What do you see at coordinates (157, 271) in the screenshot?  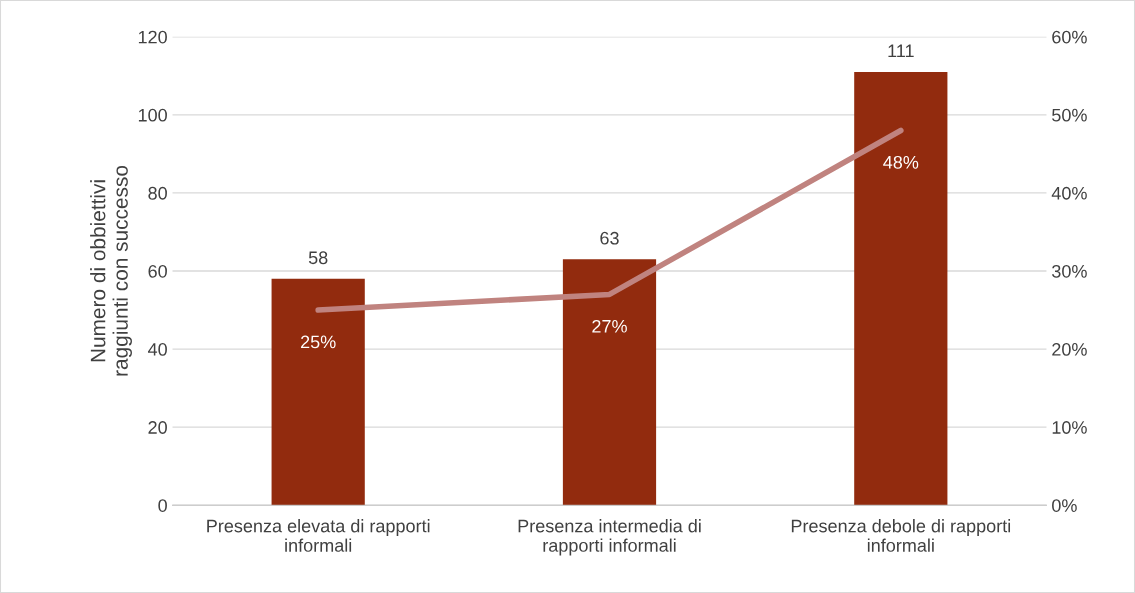 I see `y-tick-label: 60` at bounding box center [157, 271].